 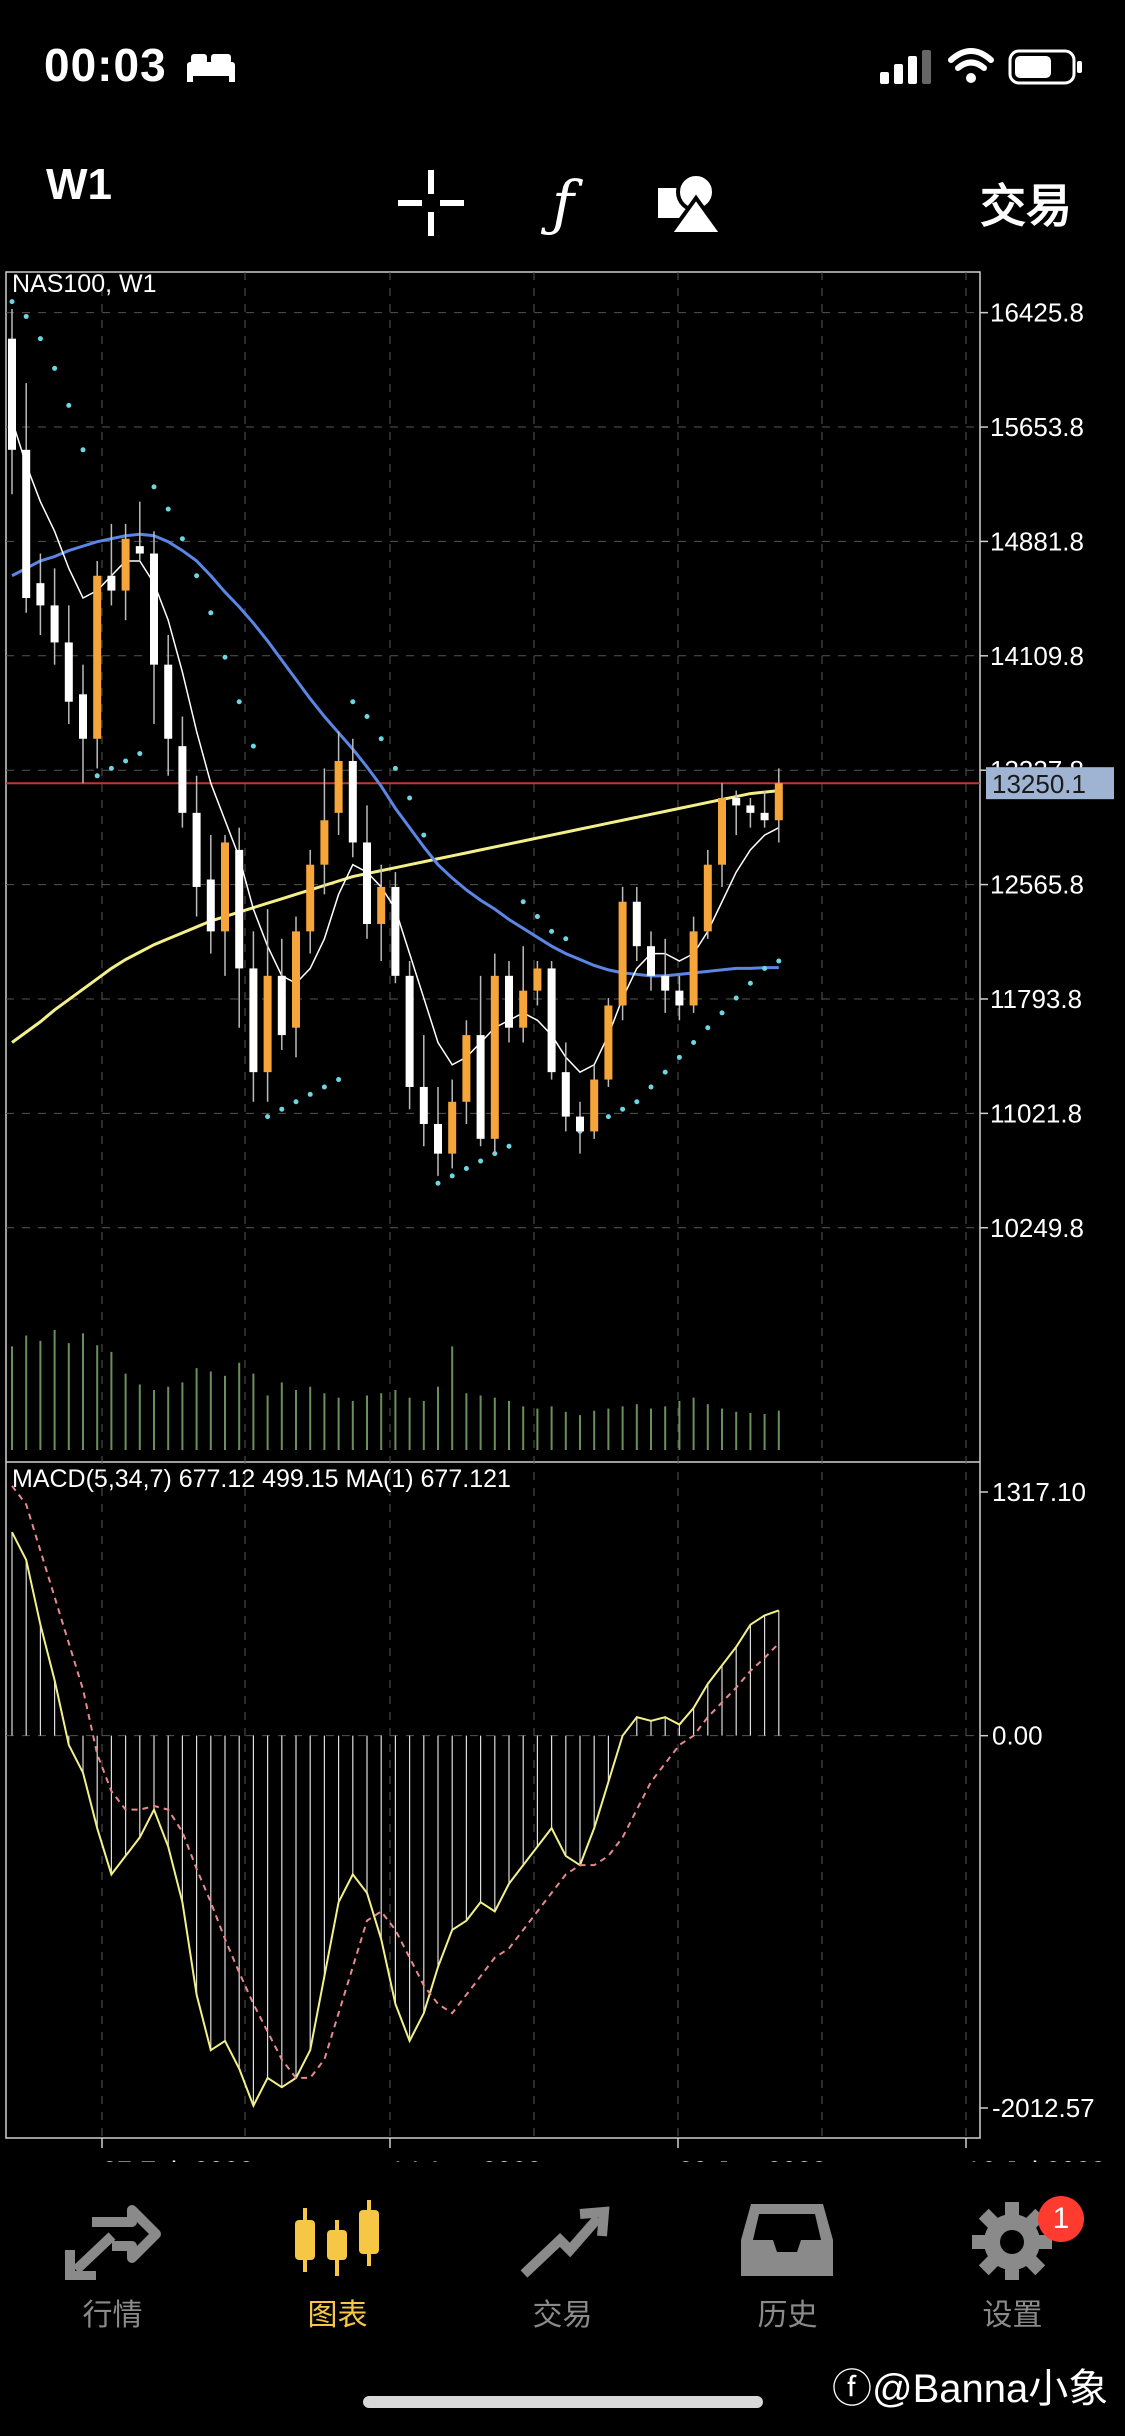 I want to click on objects-icon, so click(x=689, y=203).